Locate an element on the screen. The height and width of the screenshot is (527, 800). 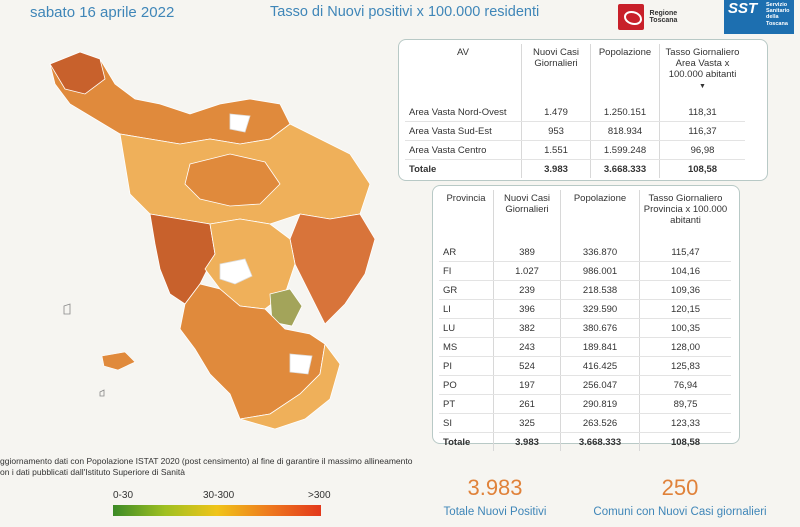
table-cell: 128,00 is located at coordinates (685, 347).